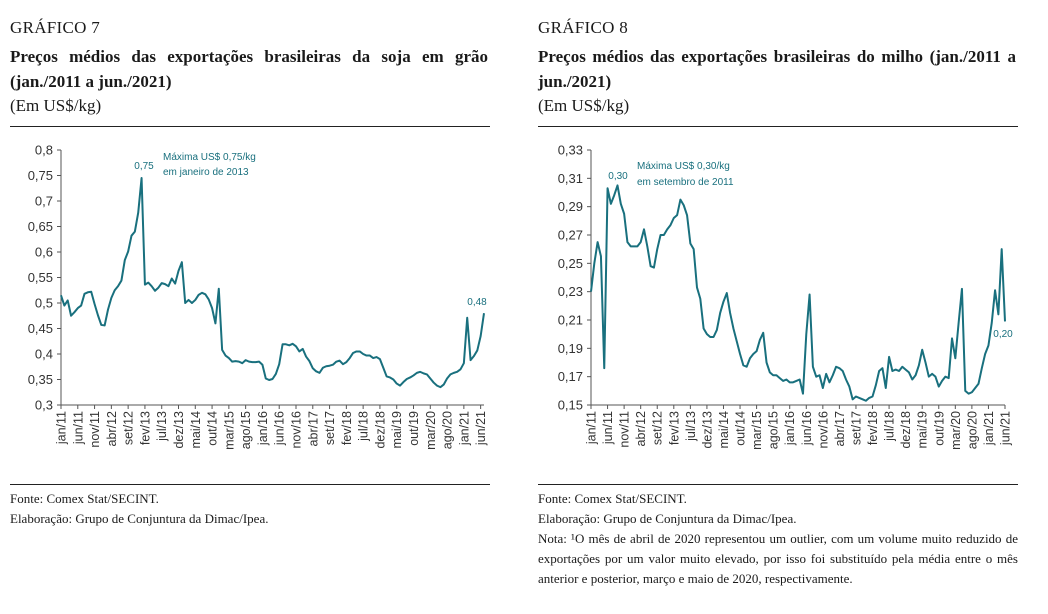  Describe the element at coordinates (40, 175) in the screenshot. I see `y-tick-label: 0,75` at that location.